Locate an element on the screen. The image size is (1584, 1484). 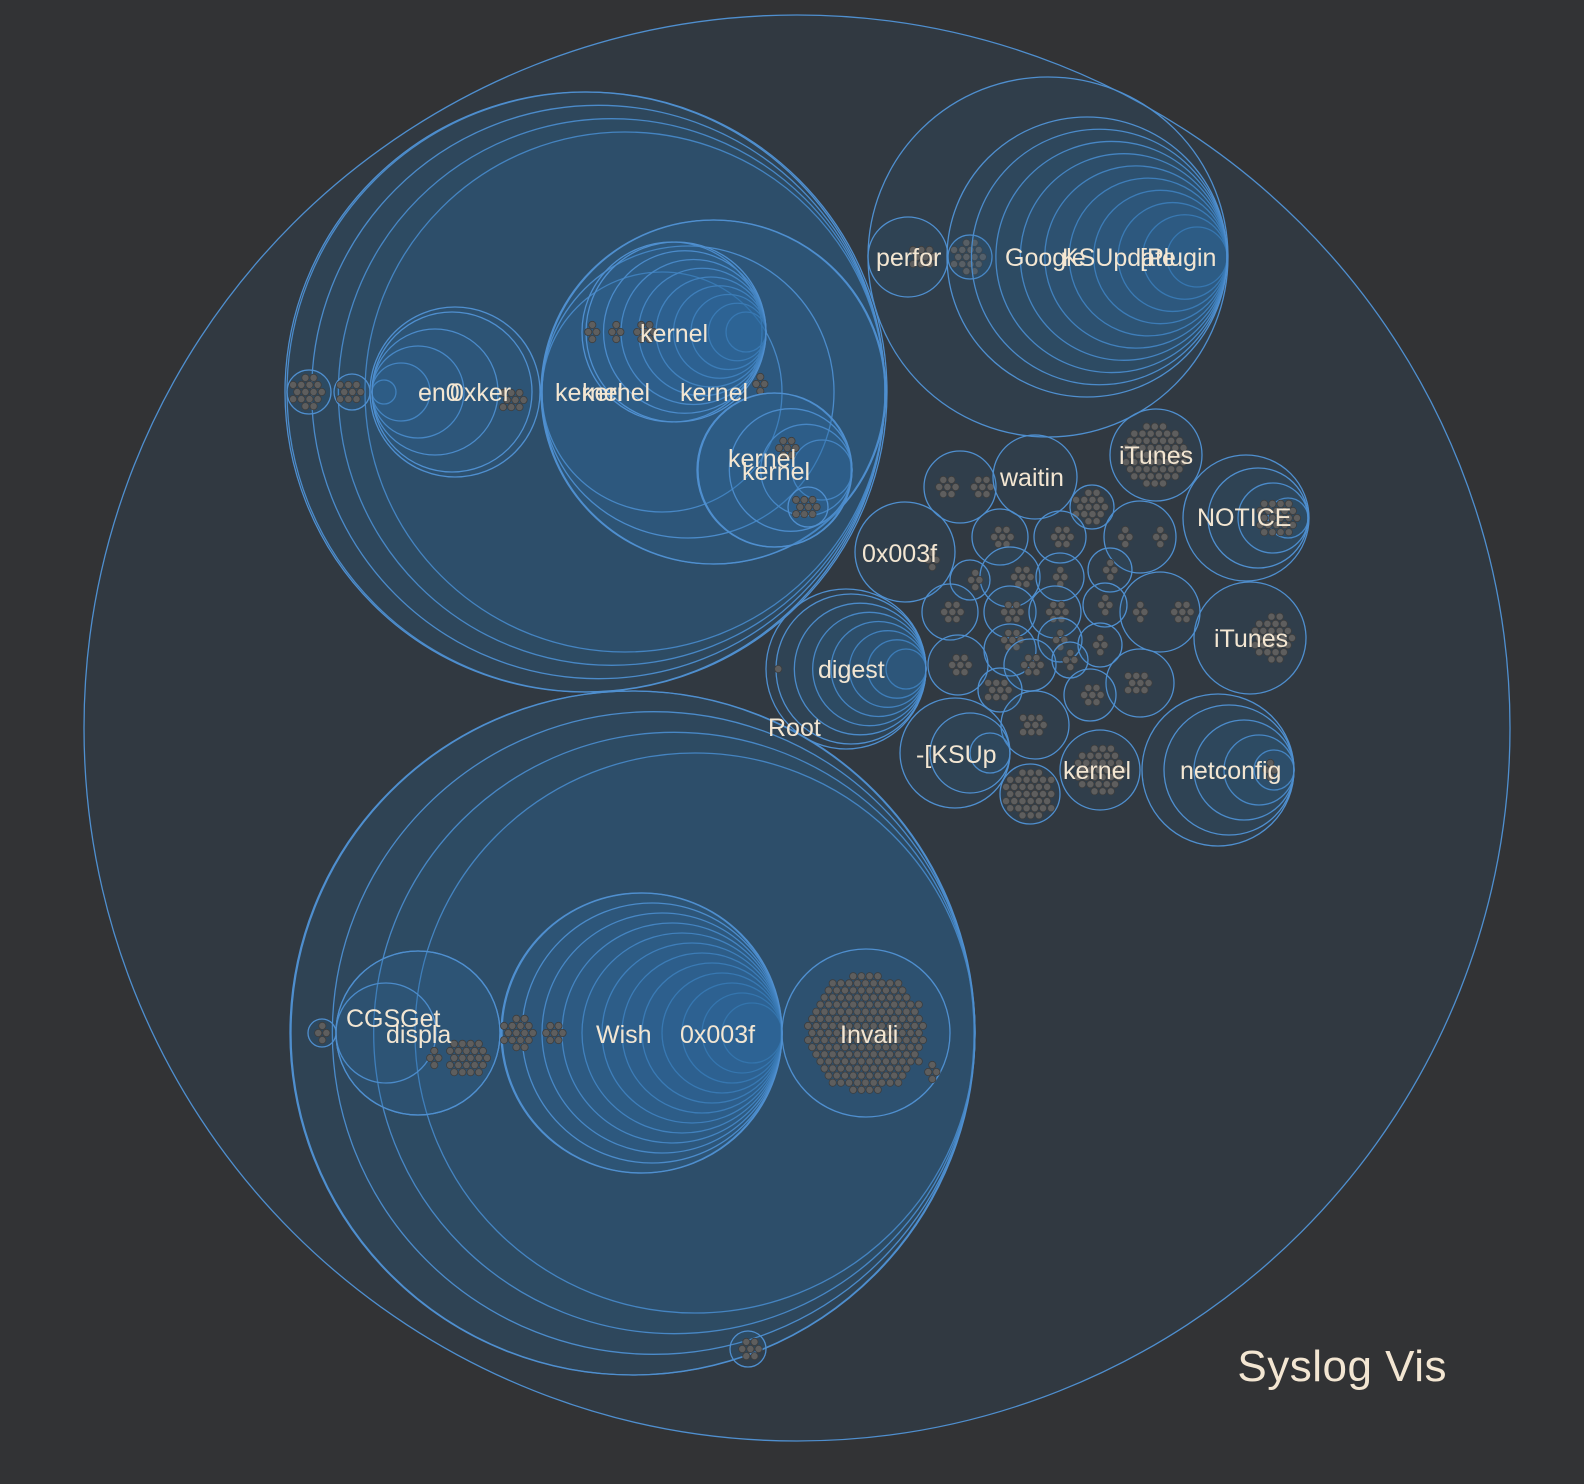
group-notice is located at coordinates (1246, 518).